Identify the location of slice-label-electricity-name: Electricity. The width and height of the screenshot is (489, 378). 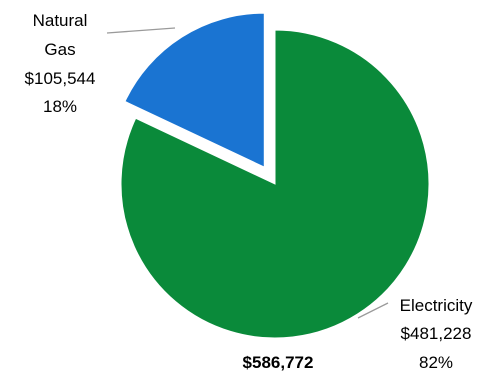
(436, 305).